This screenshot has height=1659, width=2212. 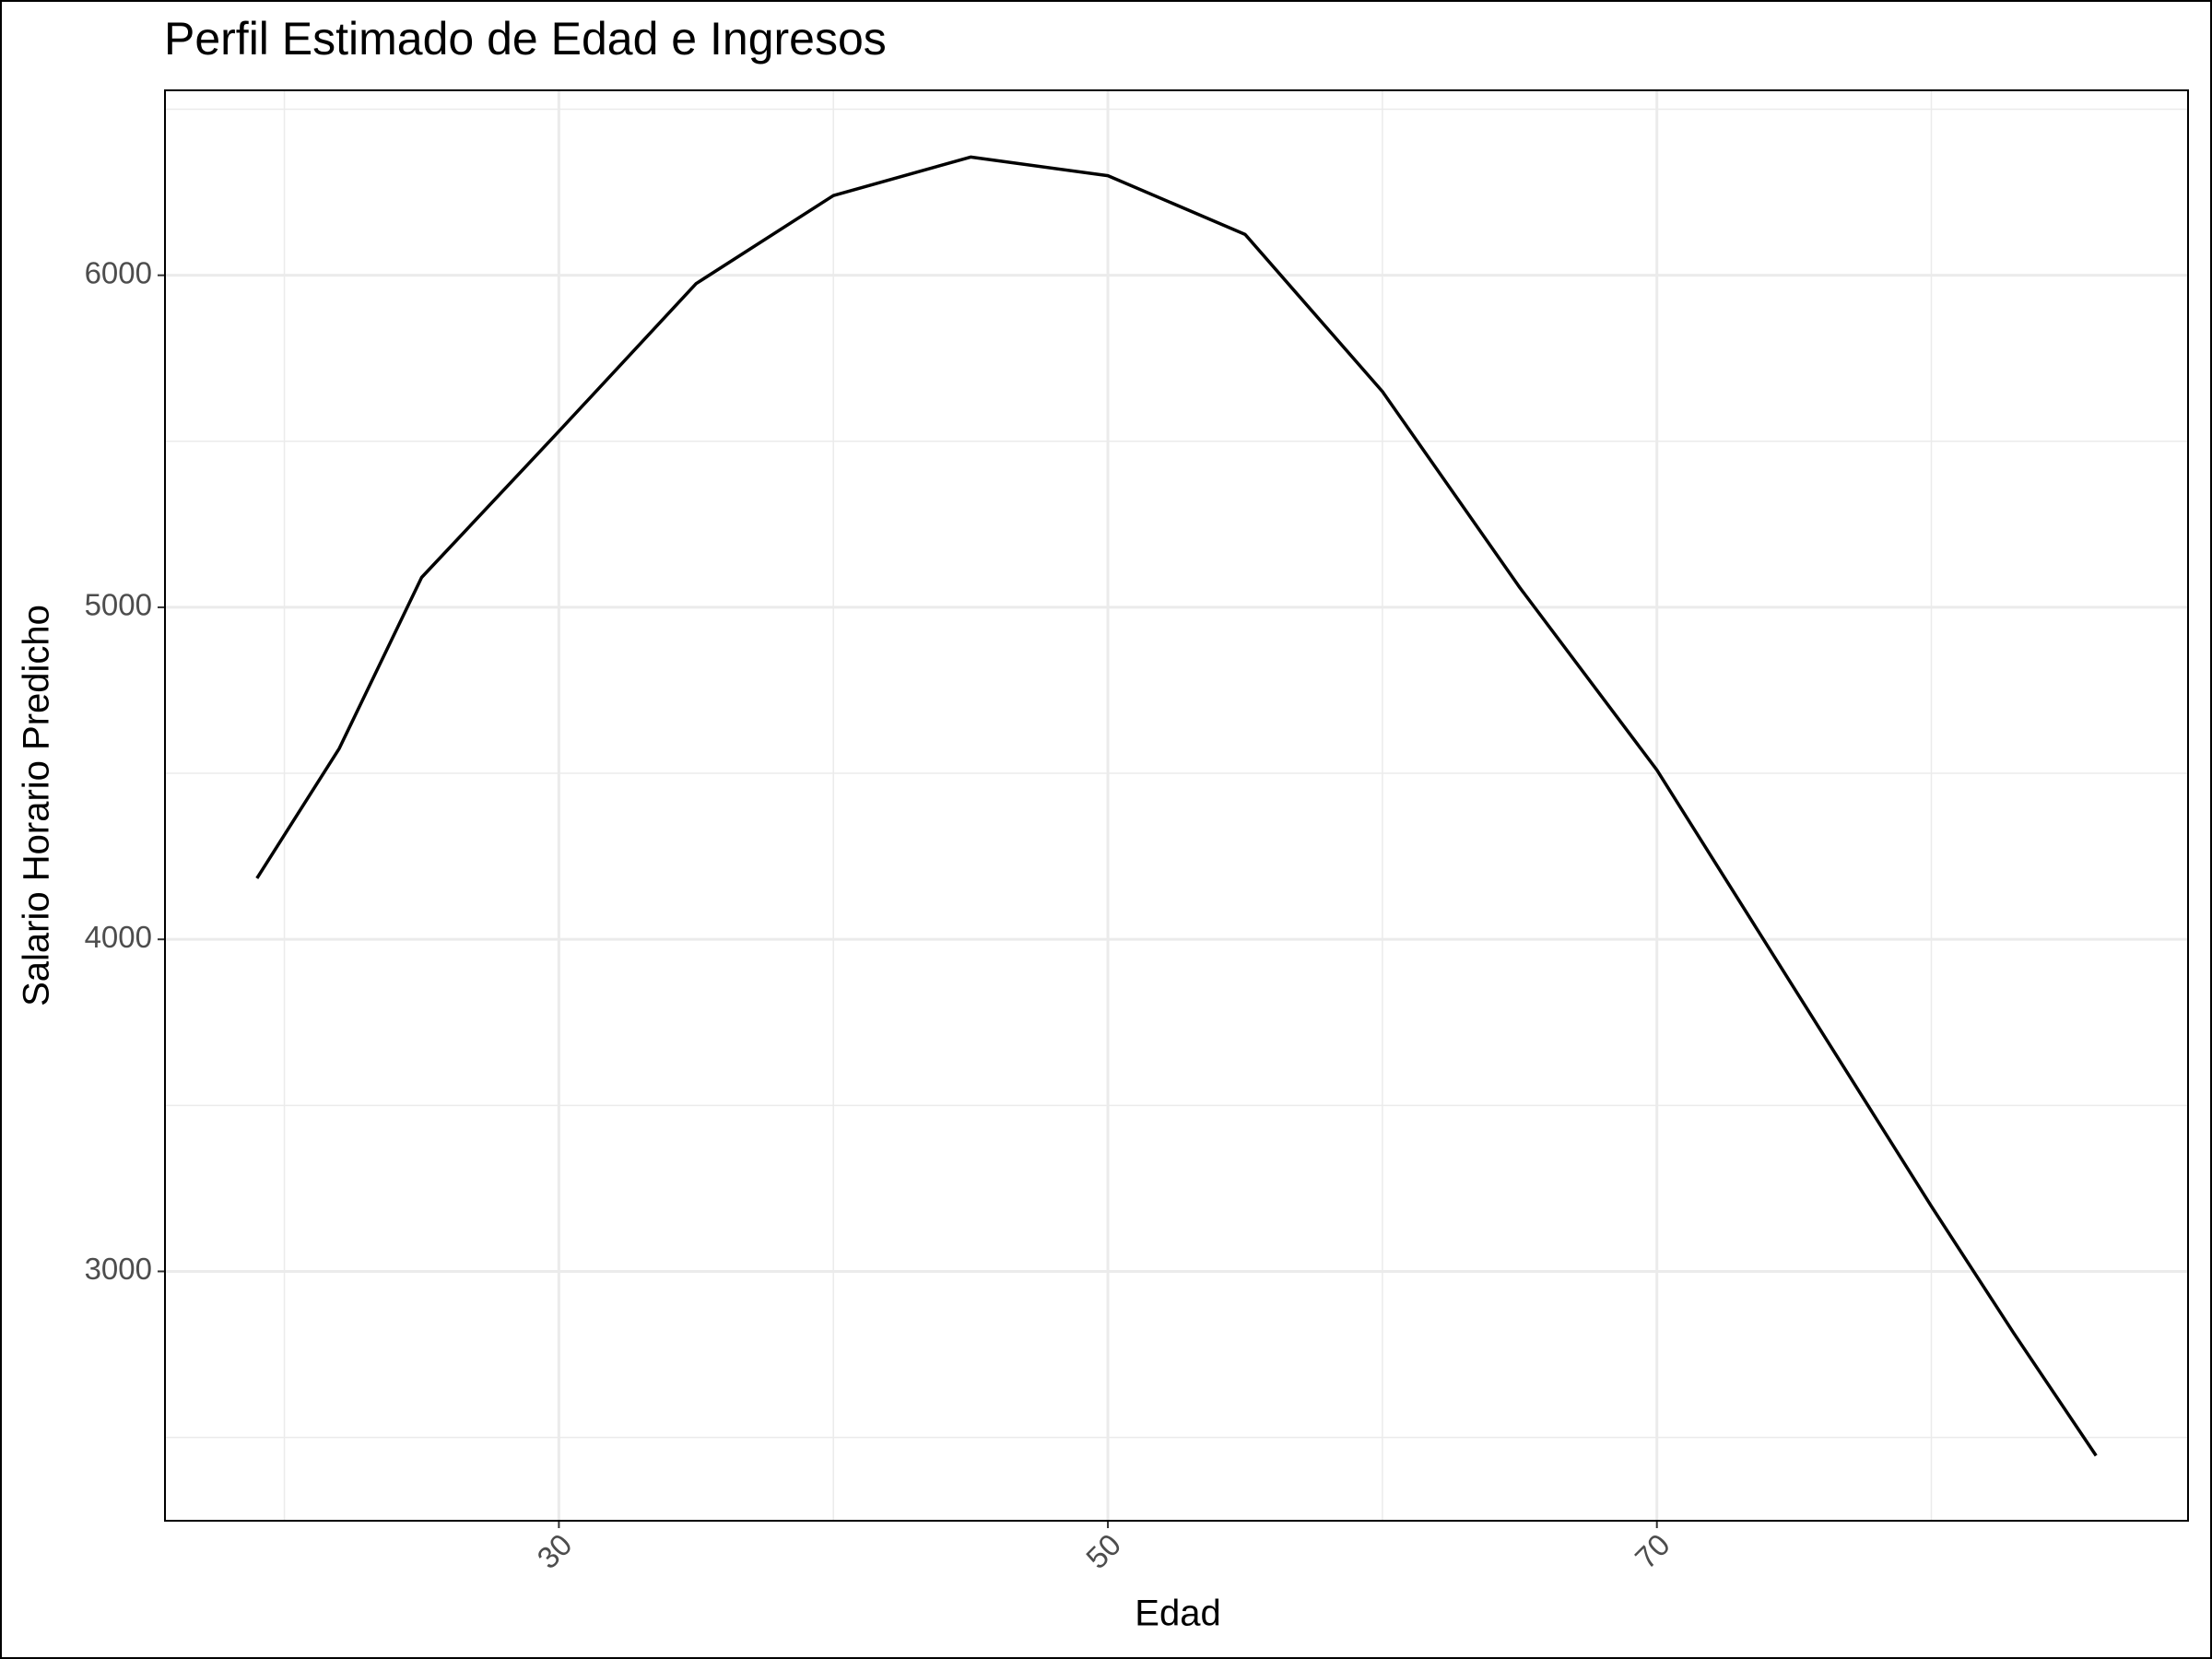 I want to click on y-tick-label: 5000, so click(x=118, y=605).